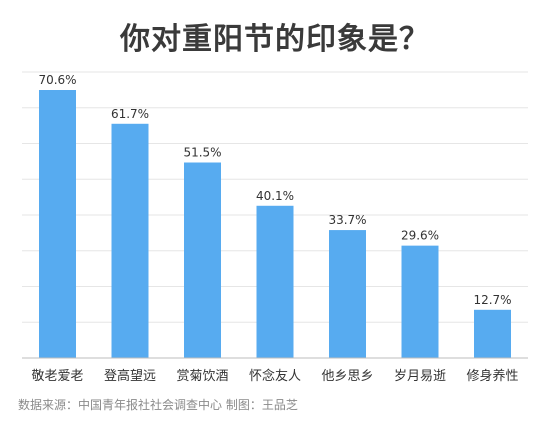 The image size is (550, 430). I want to click on bar-value-label: 33.7%, so click(347, 220).